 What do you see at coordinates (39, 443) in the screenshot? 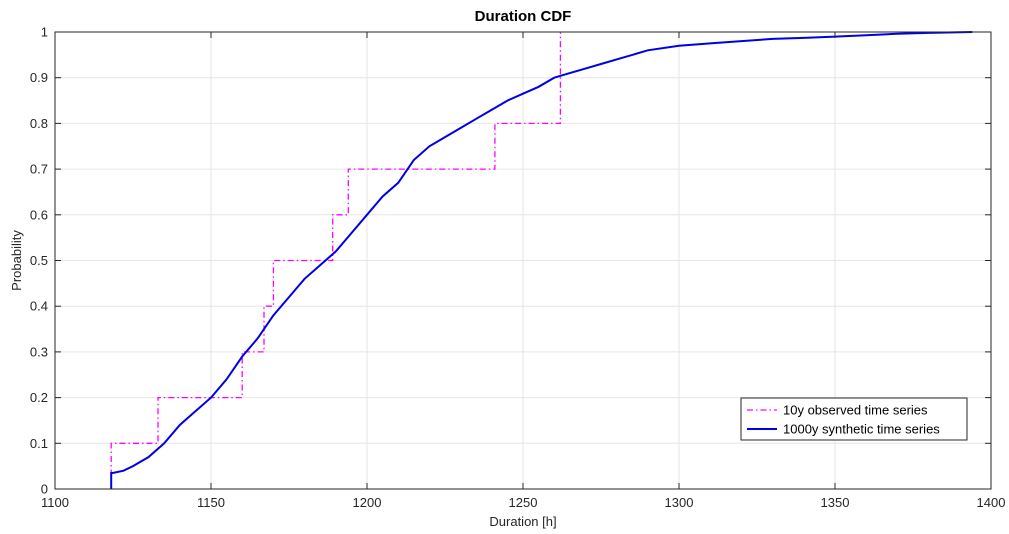
I see `y-tick-label: 0.1` at bounding box center [39, 443].